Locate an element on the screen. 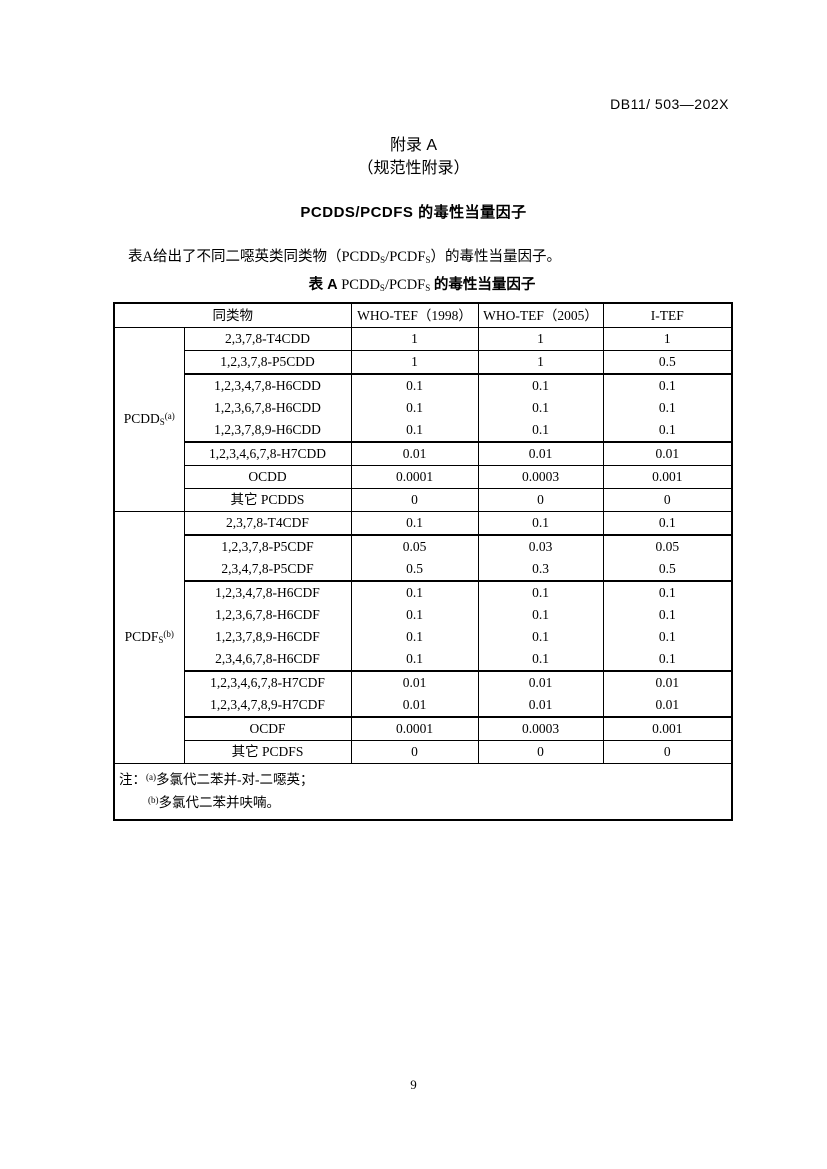  congener-row: 2,3,4,7,8-P5CDF 0.5 0.3 0.5 is located at coordinates (423, 570).